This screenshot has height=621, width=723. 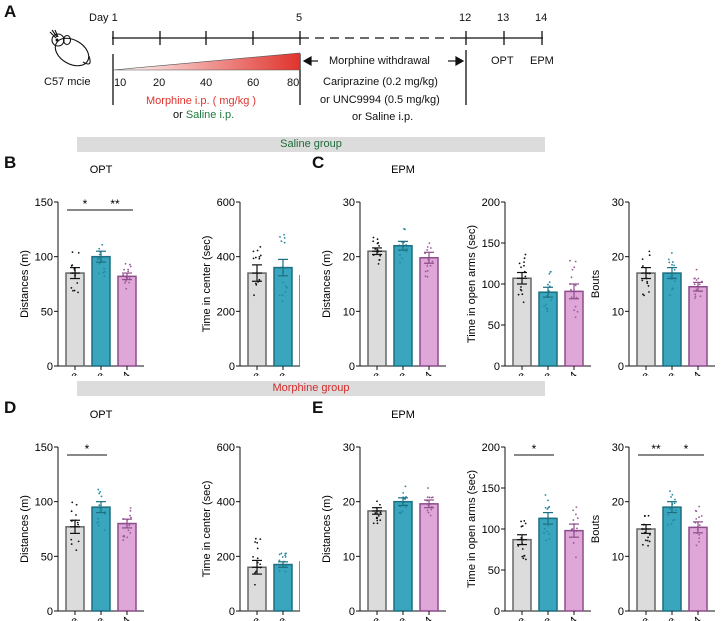 What do you see at coordinates (10, 407) in the screenshot?
I see `panel-label-d: D` at bounding box center [10, 407].